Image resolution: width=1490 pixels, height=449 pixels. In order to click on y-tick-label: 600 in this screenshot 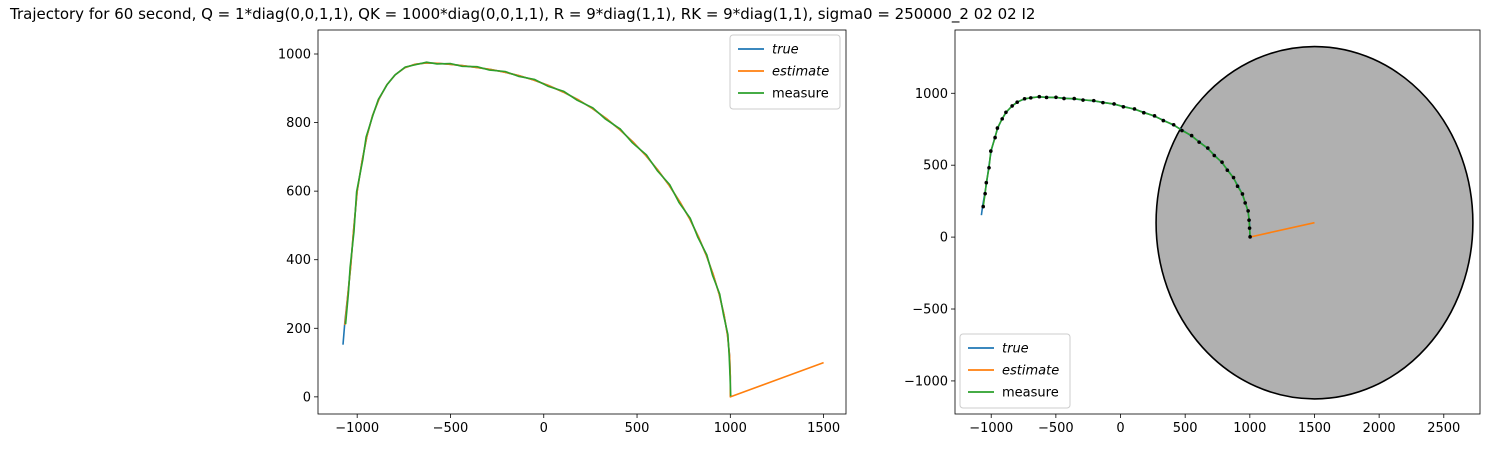, I will do `click(298, 192)`.